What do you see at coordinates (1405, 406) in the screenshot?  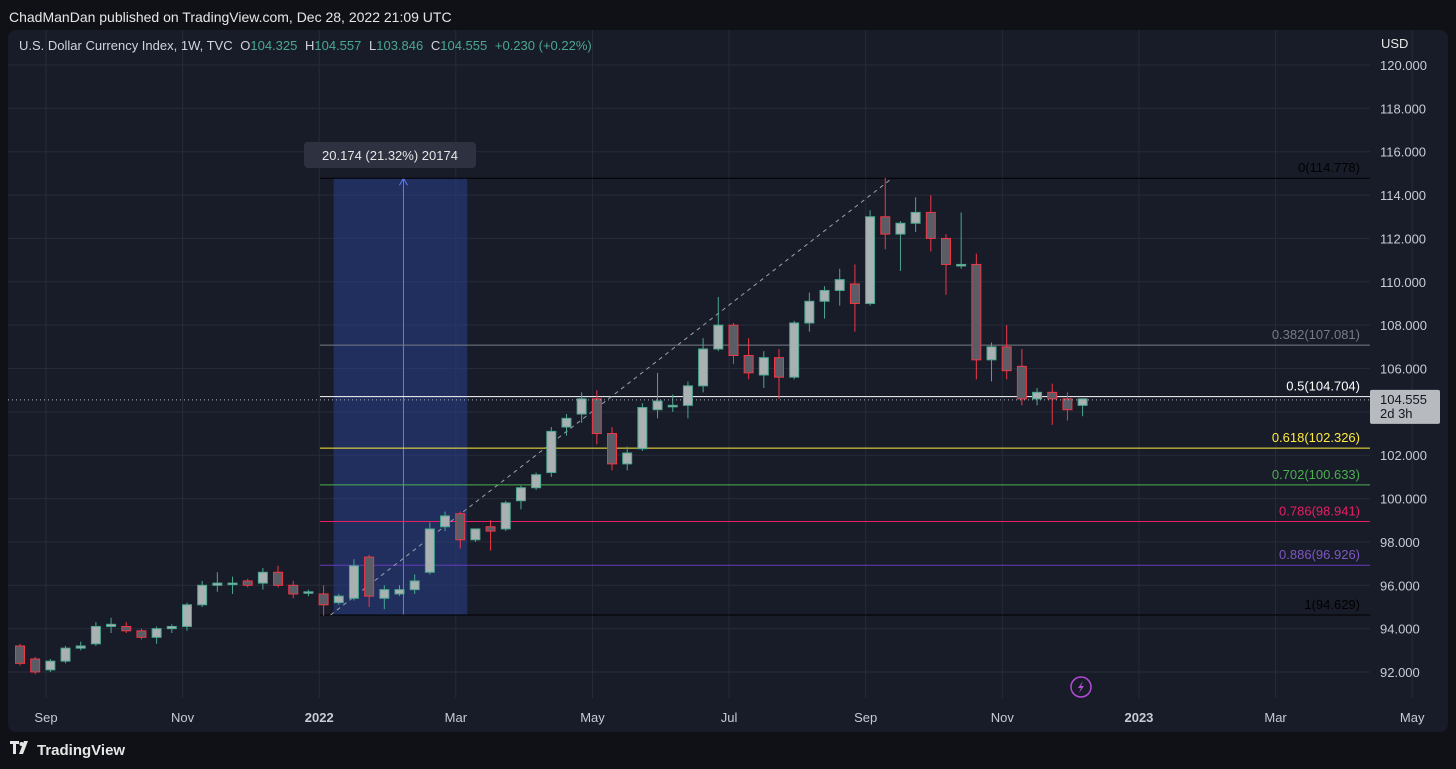 I see `last-price-badge` at bounding box center [1405, 406].